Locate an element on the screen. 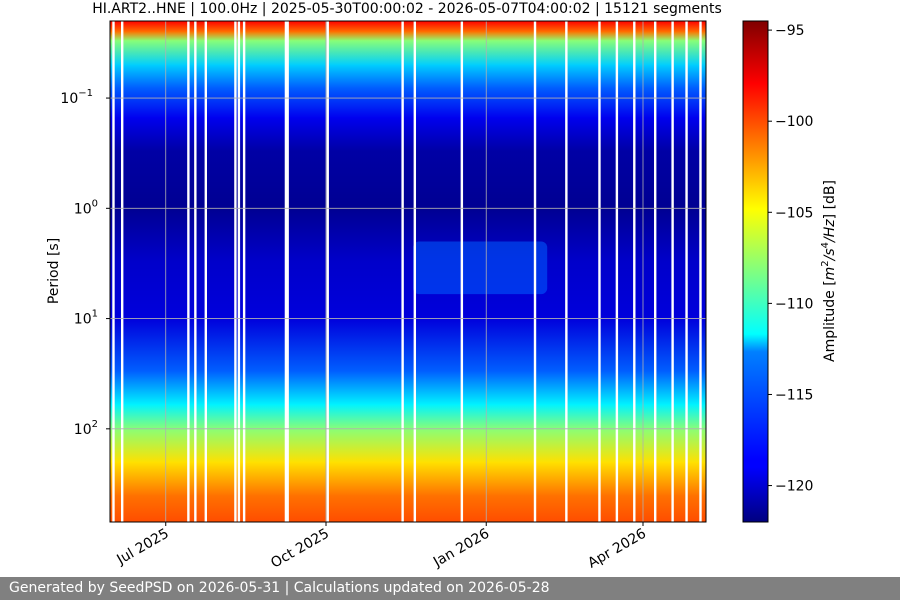  psd-event is located at coordinates (480, 268).